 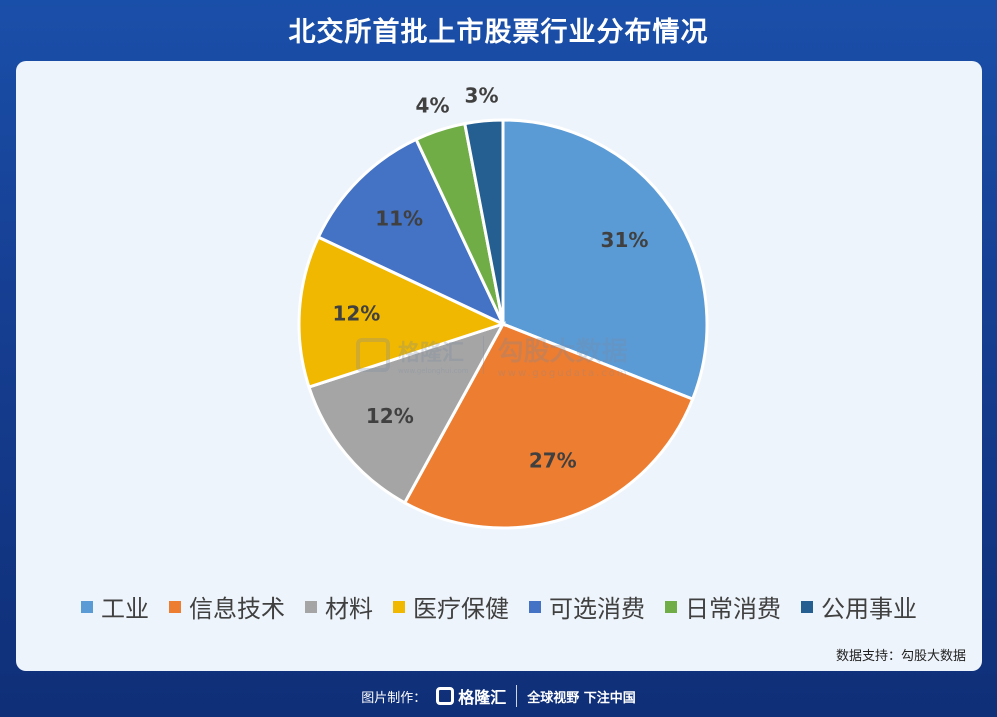 What do you see at coordinates (461, 609) in the screenshot?
I see `legend-label-4: 医疗保健` at bounding box center [461, 609].